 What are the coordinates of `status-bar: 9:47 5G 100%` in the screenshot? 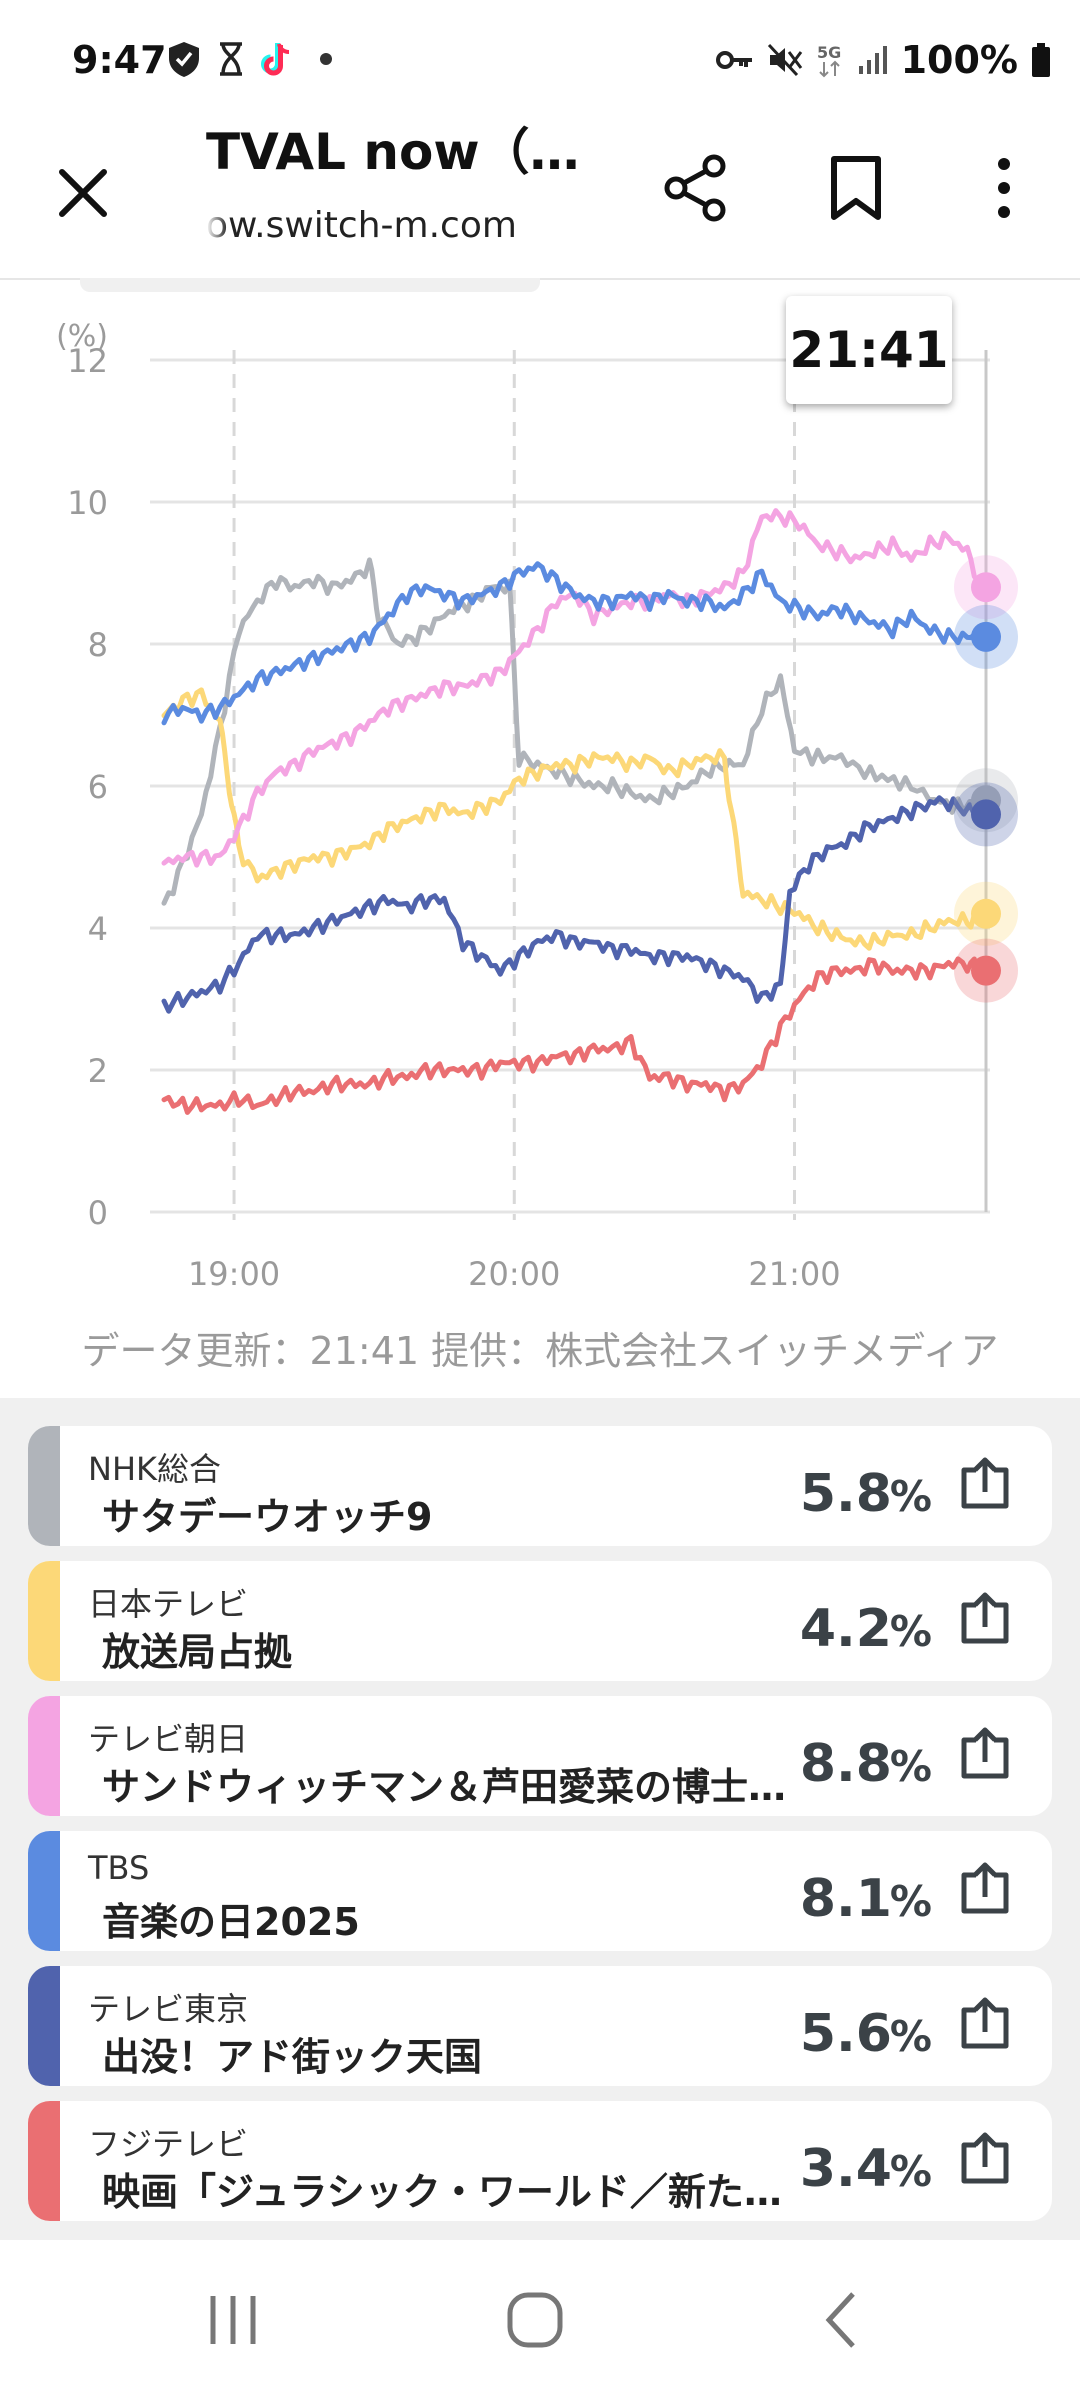 It's located at (540, 60).